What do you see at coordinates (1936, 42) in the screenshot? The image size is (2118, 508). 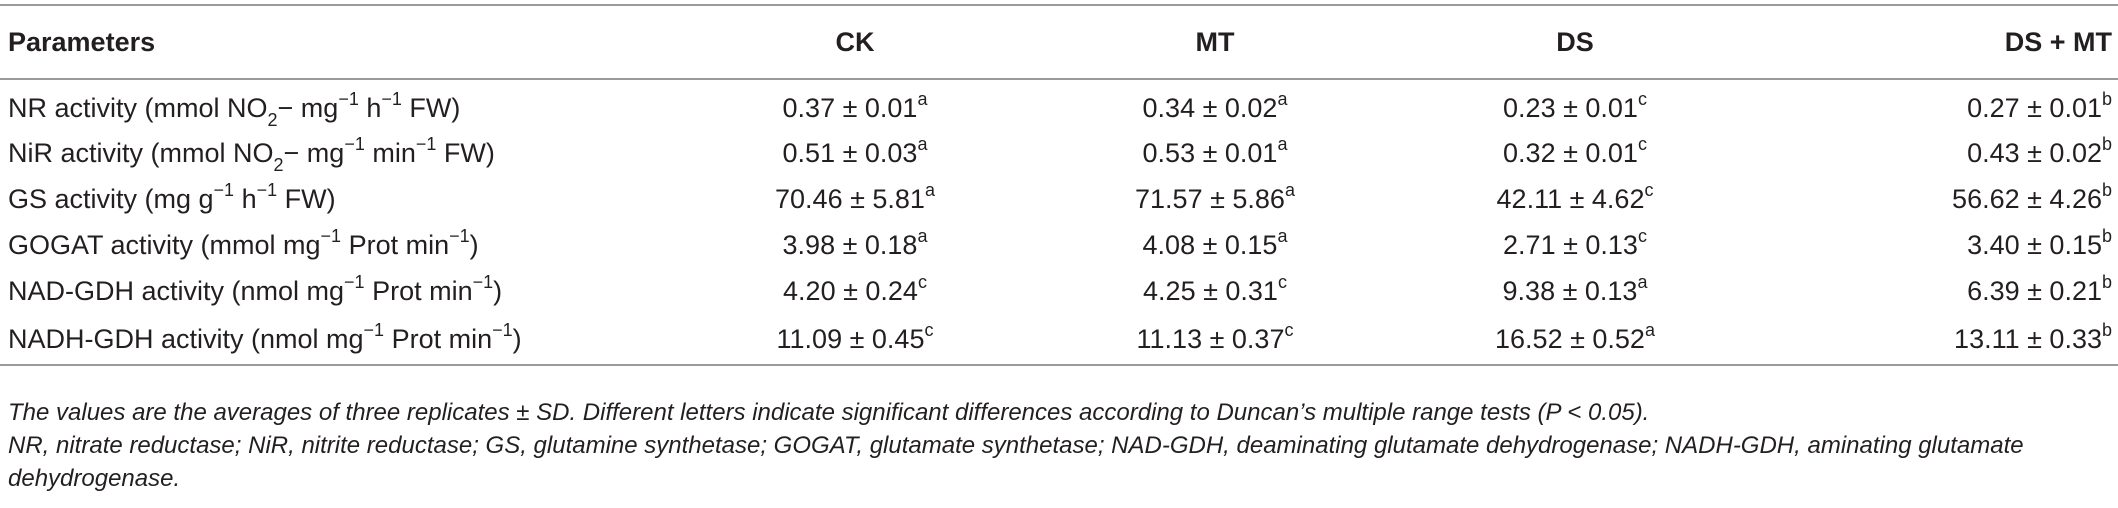 I see `header-ds-mt: DS + MT` at bounding box center [1936, 42].